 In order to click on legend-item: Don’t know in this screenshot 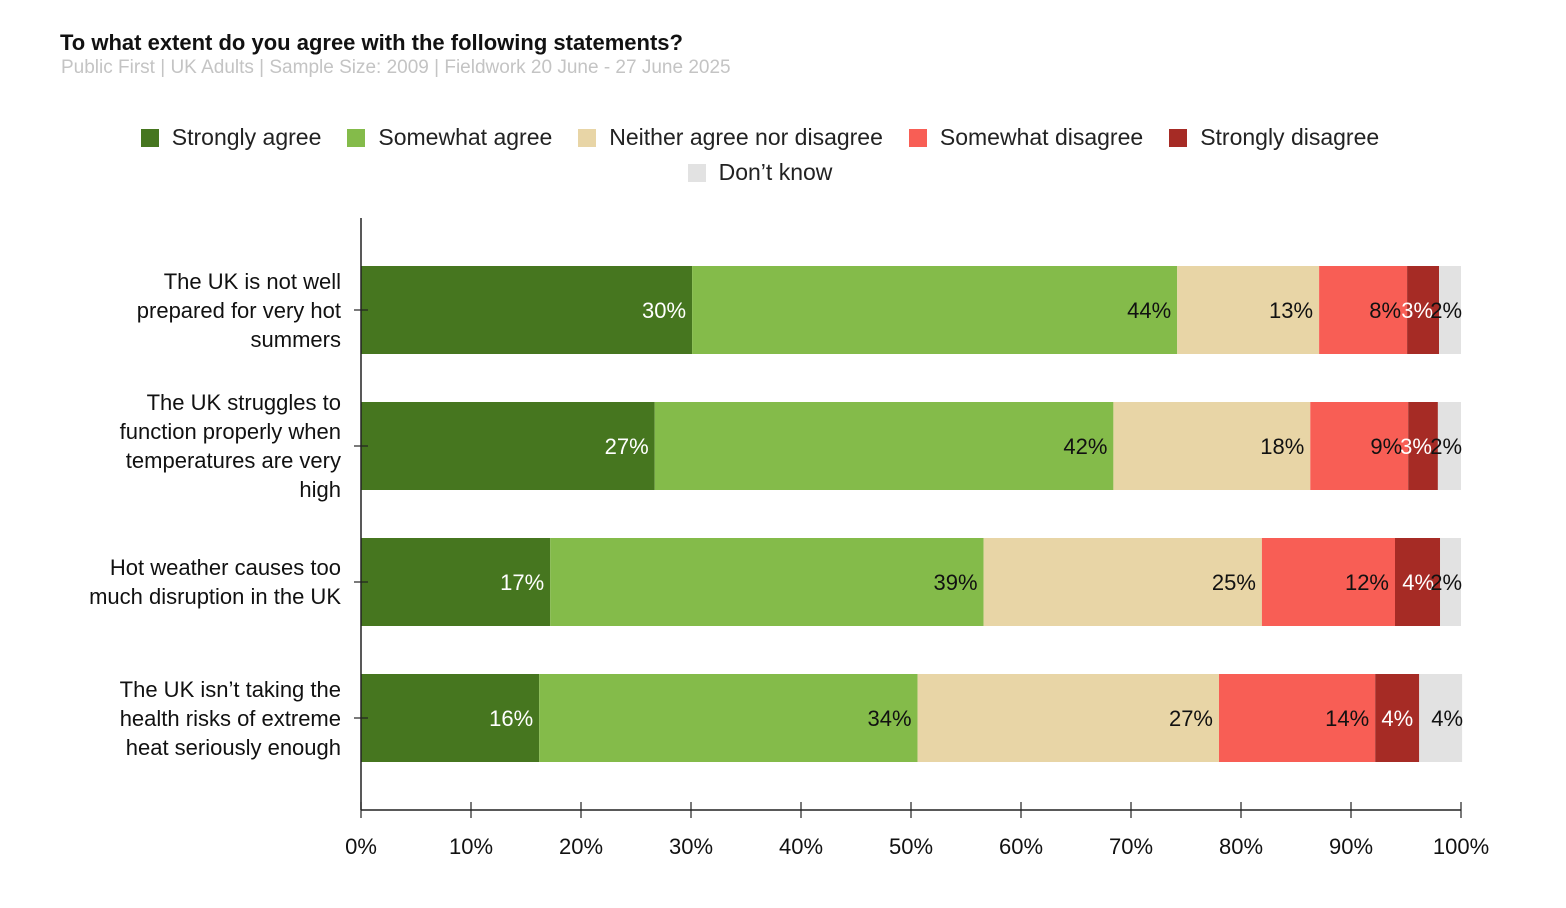, I will do `click(760, 172)`.